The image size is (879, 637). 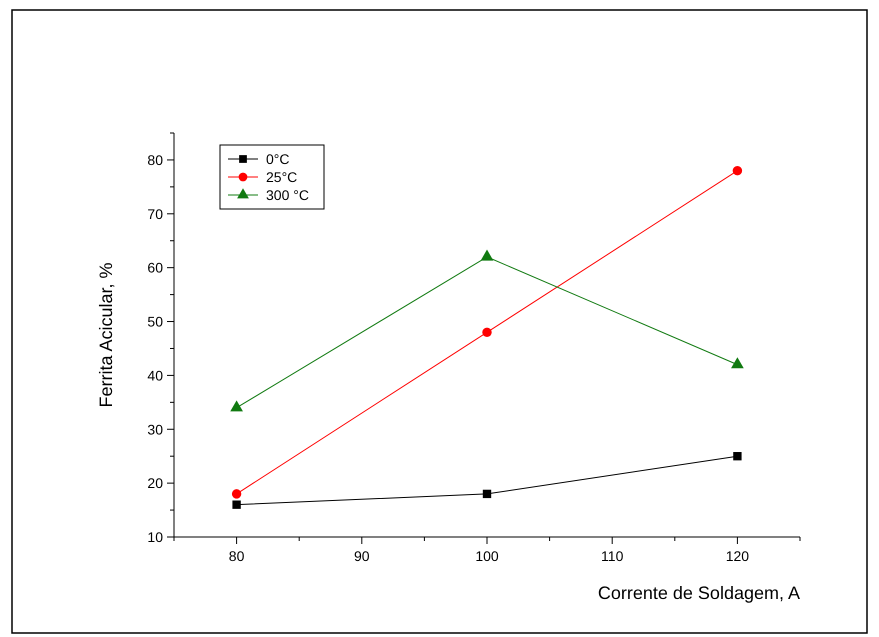 I want to click on y-tick-label: 20, so click(x=155, y=483).